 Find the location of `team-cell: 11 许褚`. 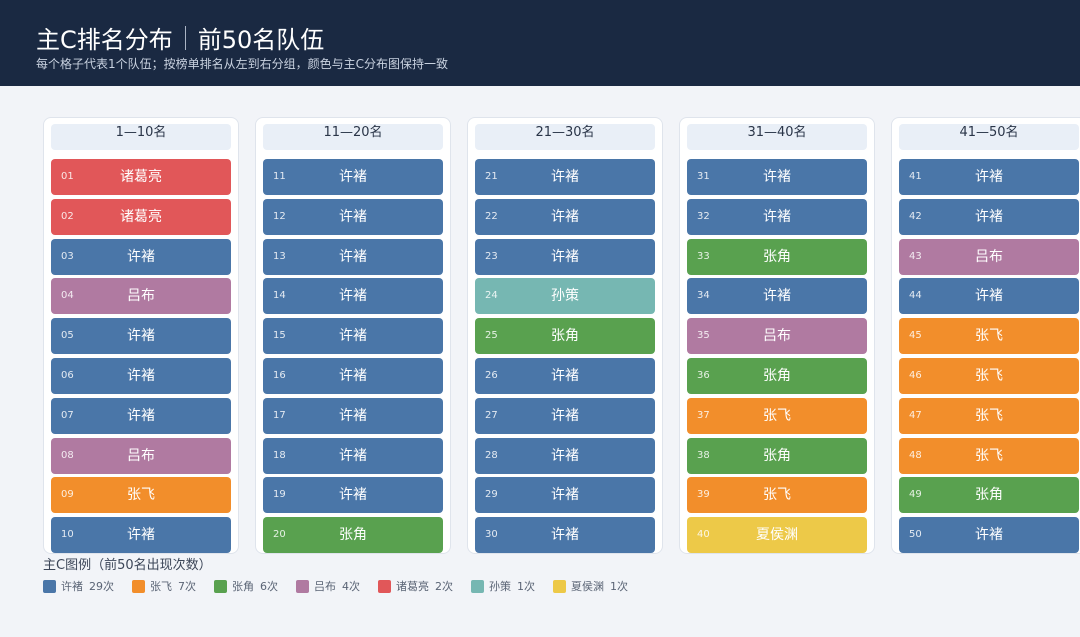

team-cell: 11 许褚 is located at coordinates (353, 177).